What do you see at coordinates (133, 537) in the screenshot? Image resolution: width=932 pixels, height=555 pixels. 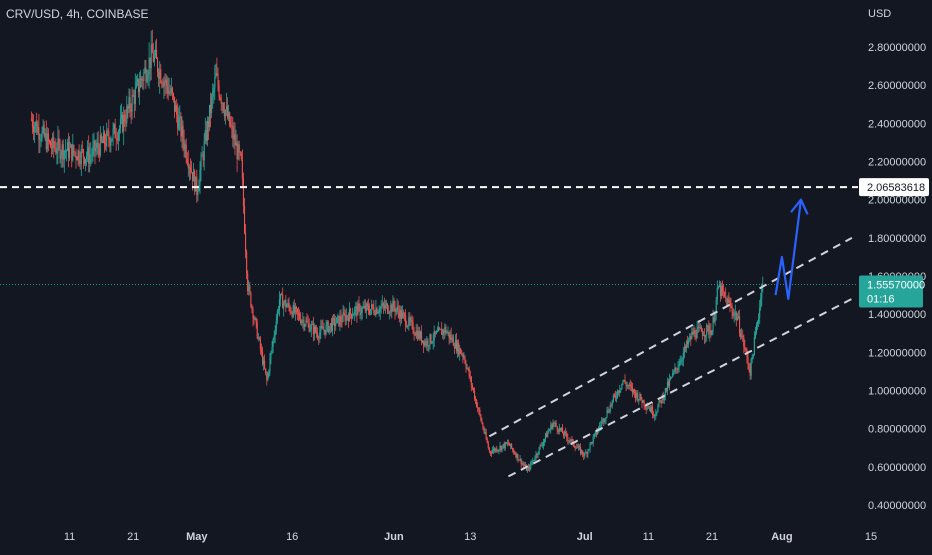 I see `time-tick-label: 21` at bounding box center [133, 537].